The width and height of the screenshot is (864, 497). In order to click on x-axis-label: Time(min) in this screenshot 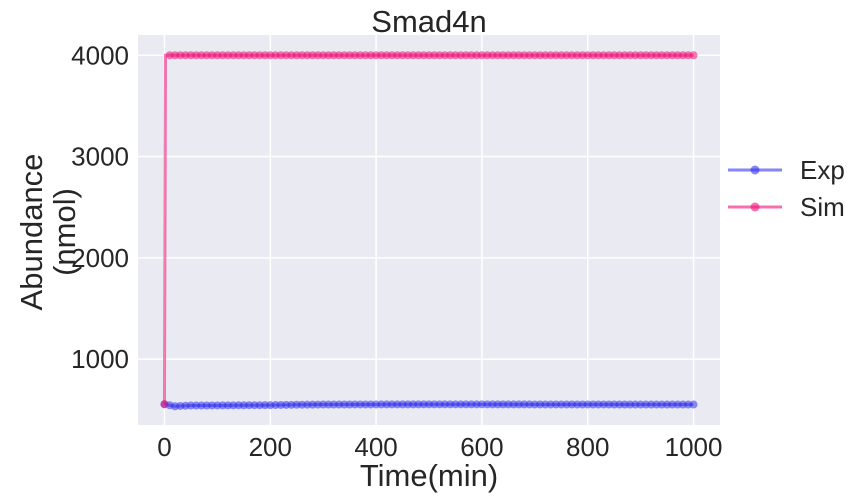, I will do `click(429, 475)`.